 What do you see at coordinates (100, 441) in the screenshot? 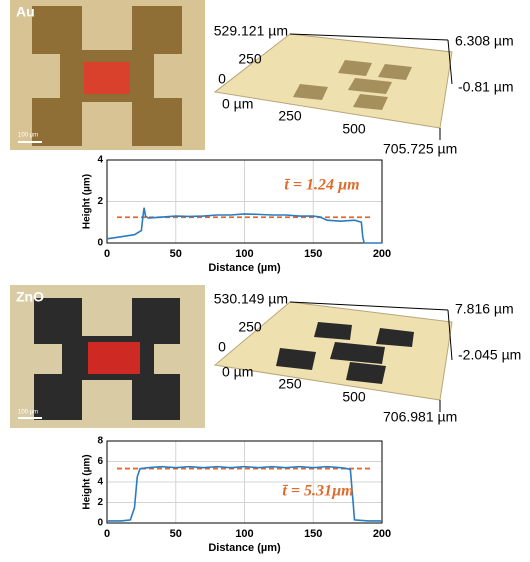
I see `y-tick-label: 8` at bounding box center [100, 441].